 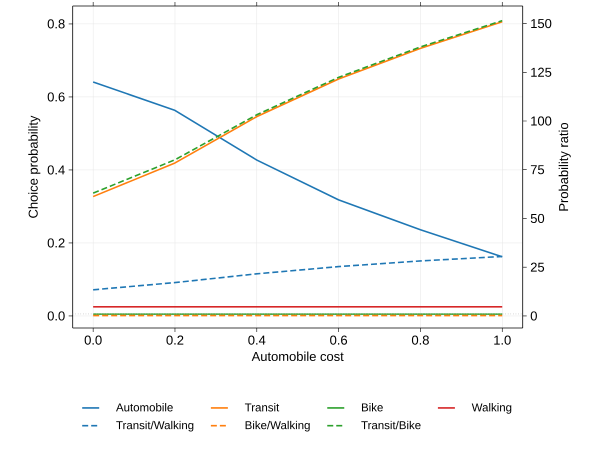 What do you see at coordinates (155, 426) in the screenshot?
I see `legend-label: Transit/Walking` at bounding box center [155, 426].